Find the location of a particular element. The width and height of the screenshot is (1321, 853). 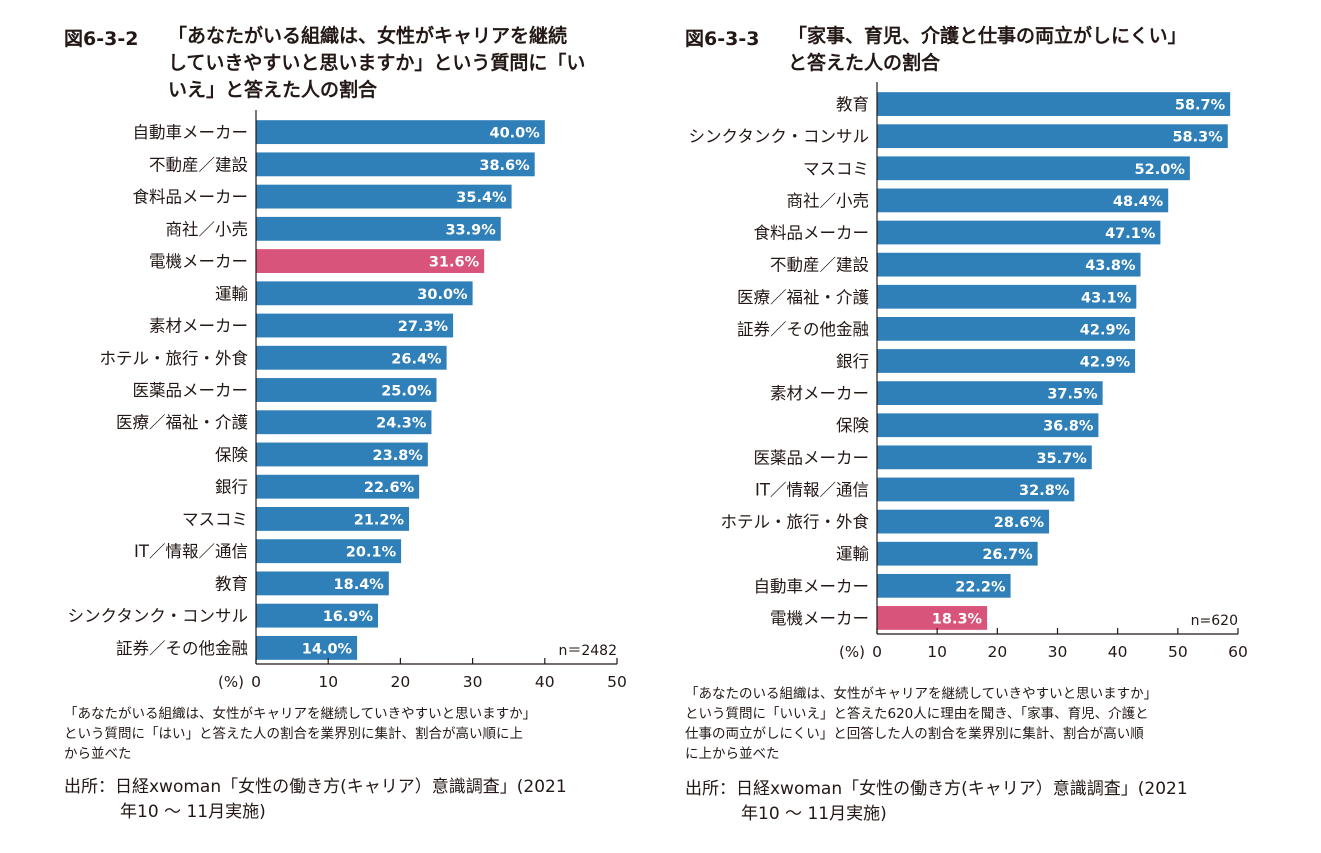

chart-title: 「家事、育児、介護と仕事の両立がしにくい」 と答えた人の割合 is located at coordinates (987, 50).